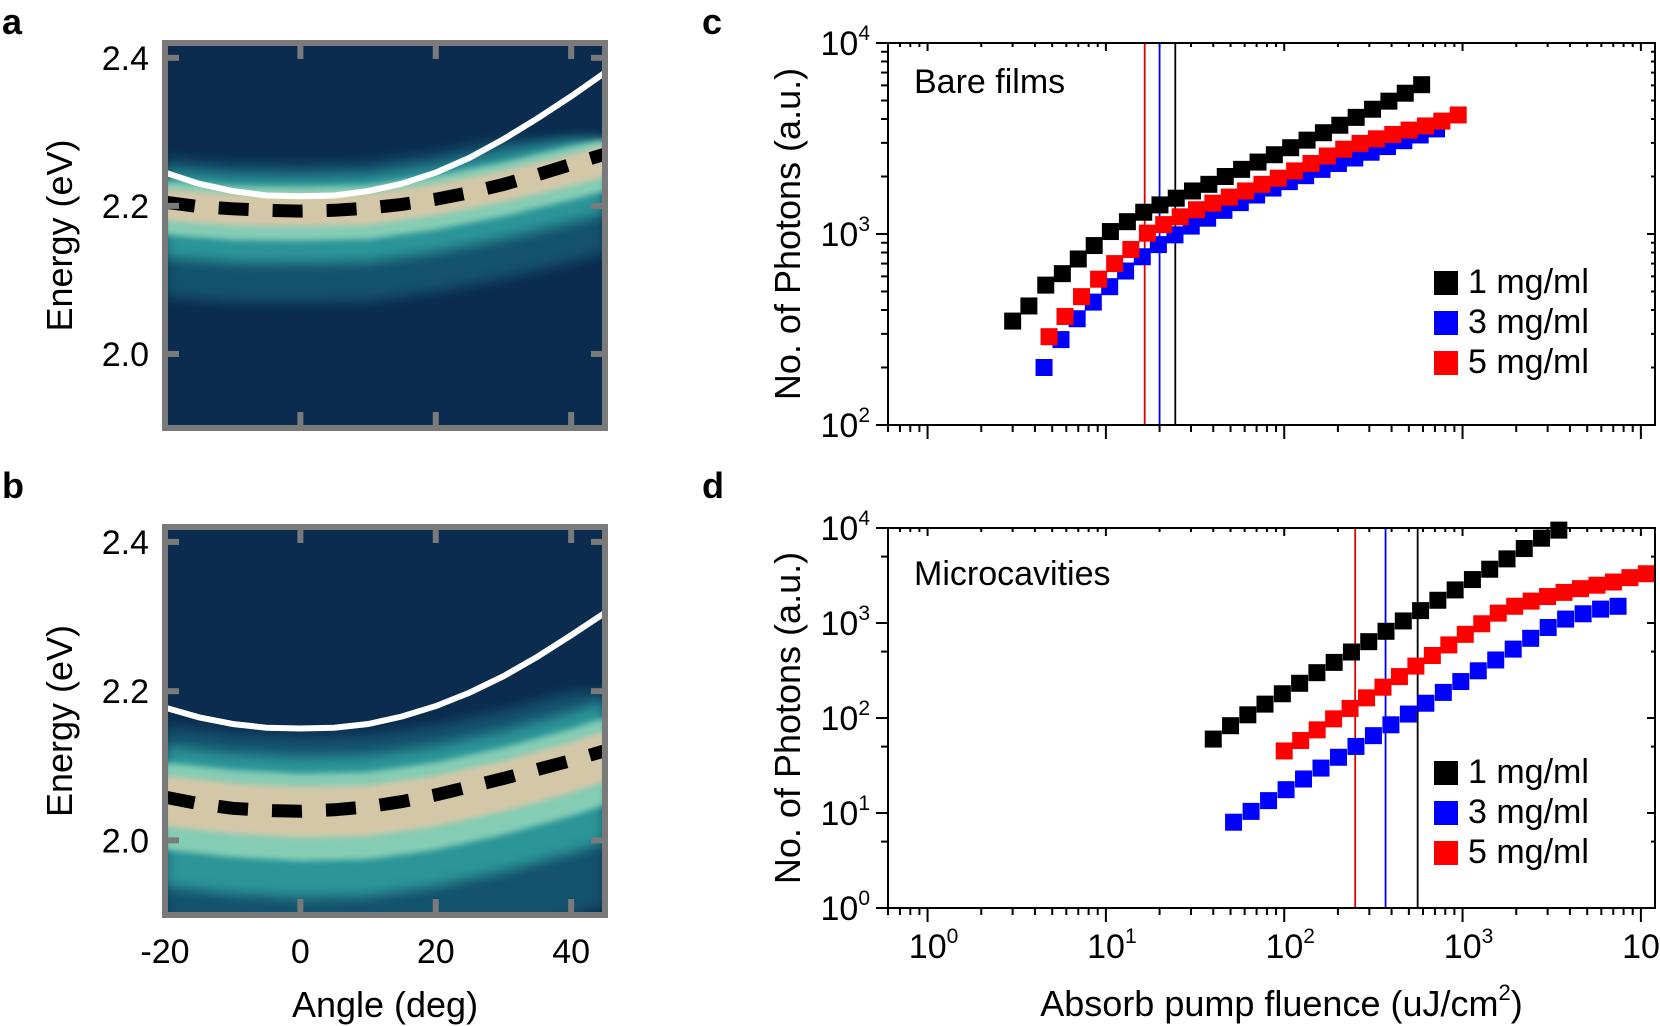 The height and width of the screenshot is (1026, 1660). I want to click on x-axis-label-main: Absorb pump fluence (uJ/cm, so click(1269, 1003).